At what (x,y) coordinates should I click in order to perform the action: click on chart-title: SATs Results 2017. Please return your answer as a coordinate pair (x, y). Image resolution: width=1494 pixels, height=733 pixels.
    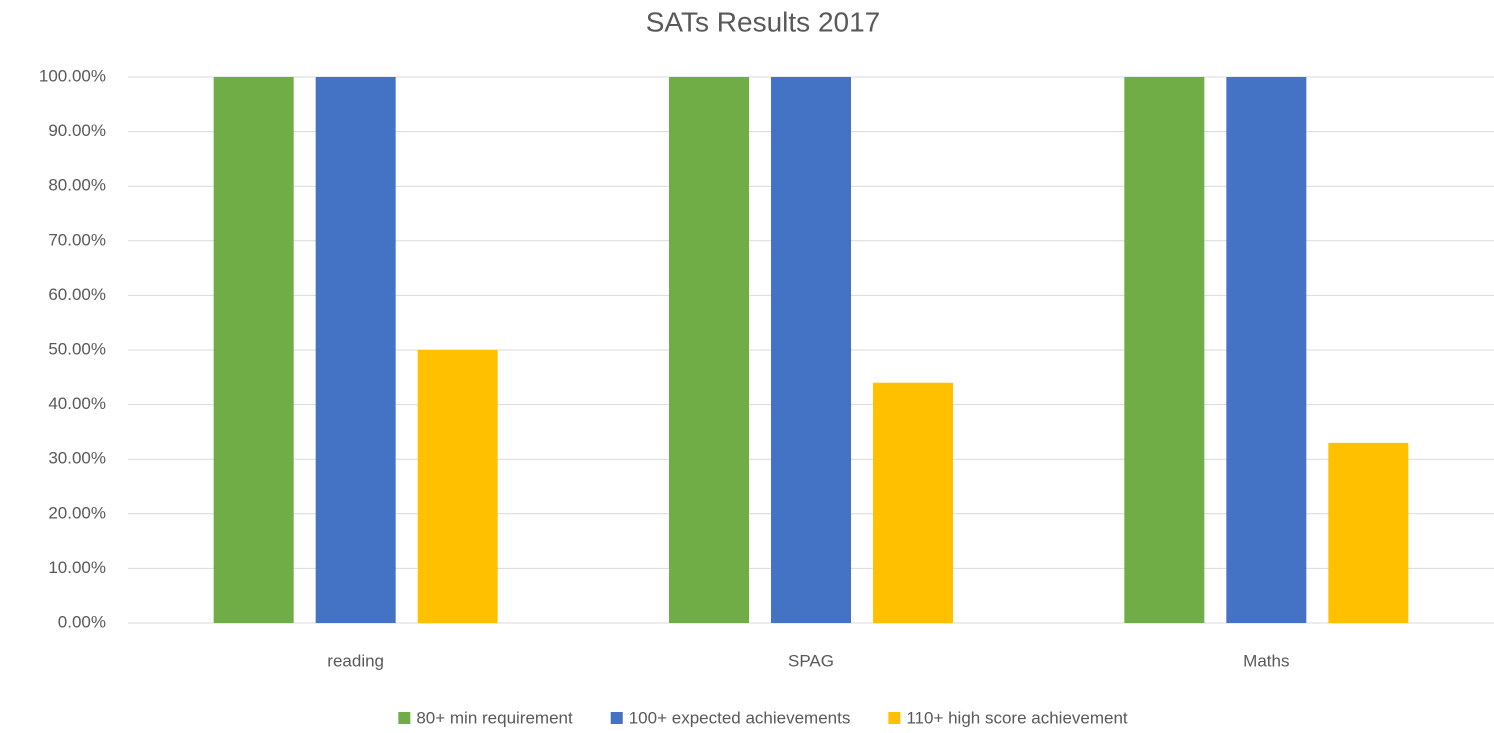
    Looking at the image, I should click on (763, 21).